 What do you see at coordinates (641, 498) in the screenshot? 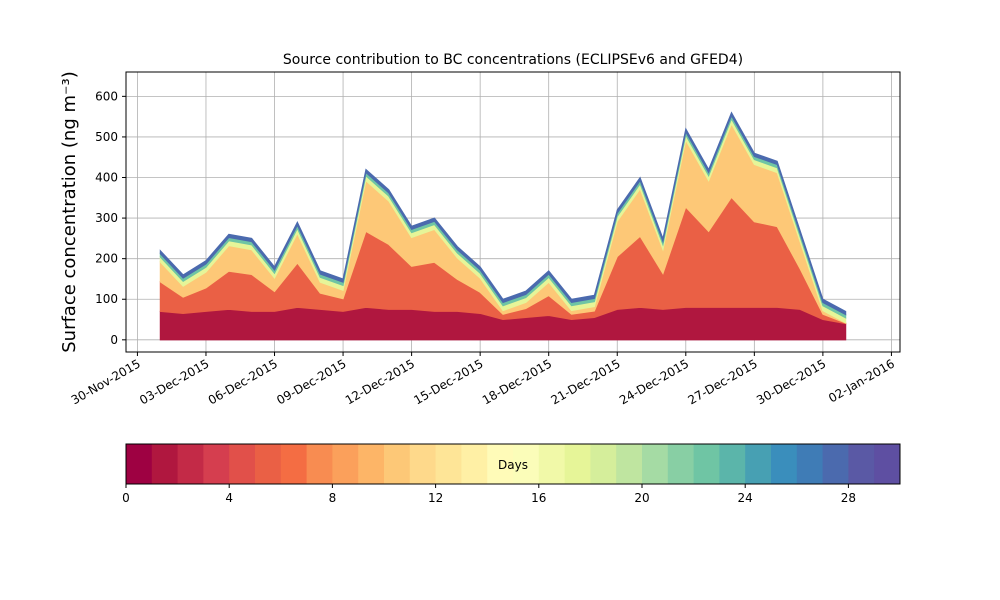
I see `colorbar-tick-label: 20` at bounding box center [641, 498].